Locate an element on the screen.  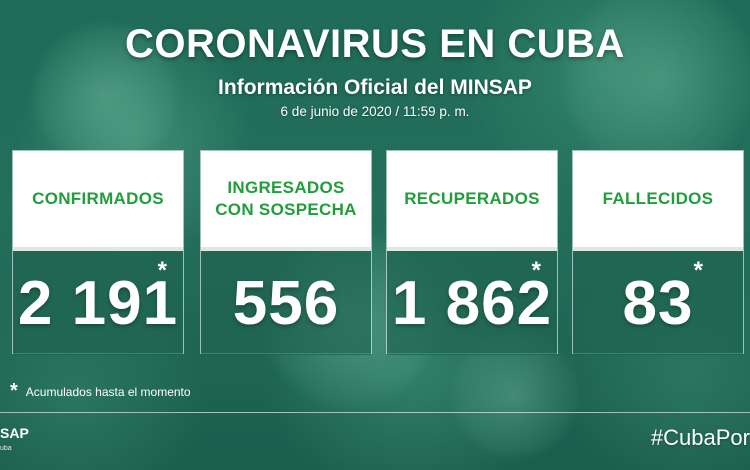
stat-label-line: INGRESADOS is located at coordinates (286, 187).